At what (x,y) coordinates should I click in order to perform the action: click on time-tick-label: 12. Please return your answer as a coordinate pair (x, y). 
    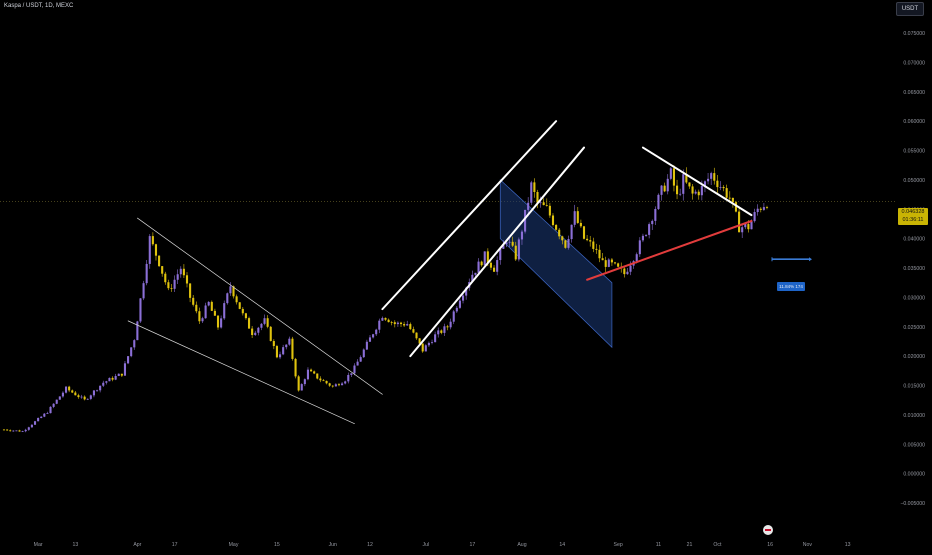
    Looking at the image, I should click on (370, 545).